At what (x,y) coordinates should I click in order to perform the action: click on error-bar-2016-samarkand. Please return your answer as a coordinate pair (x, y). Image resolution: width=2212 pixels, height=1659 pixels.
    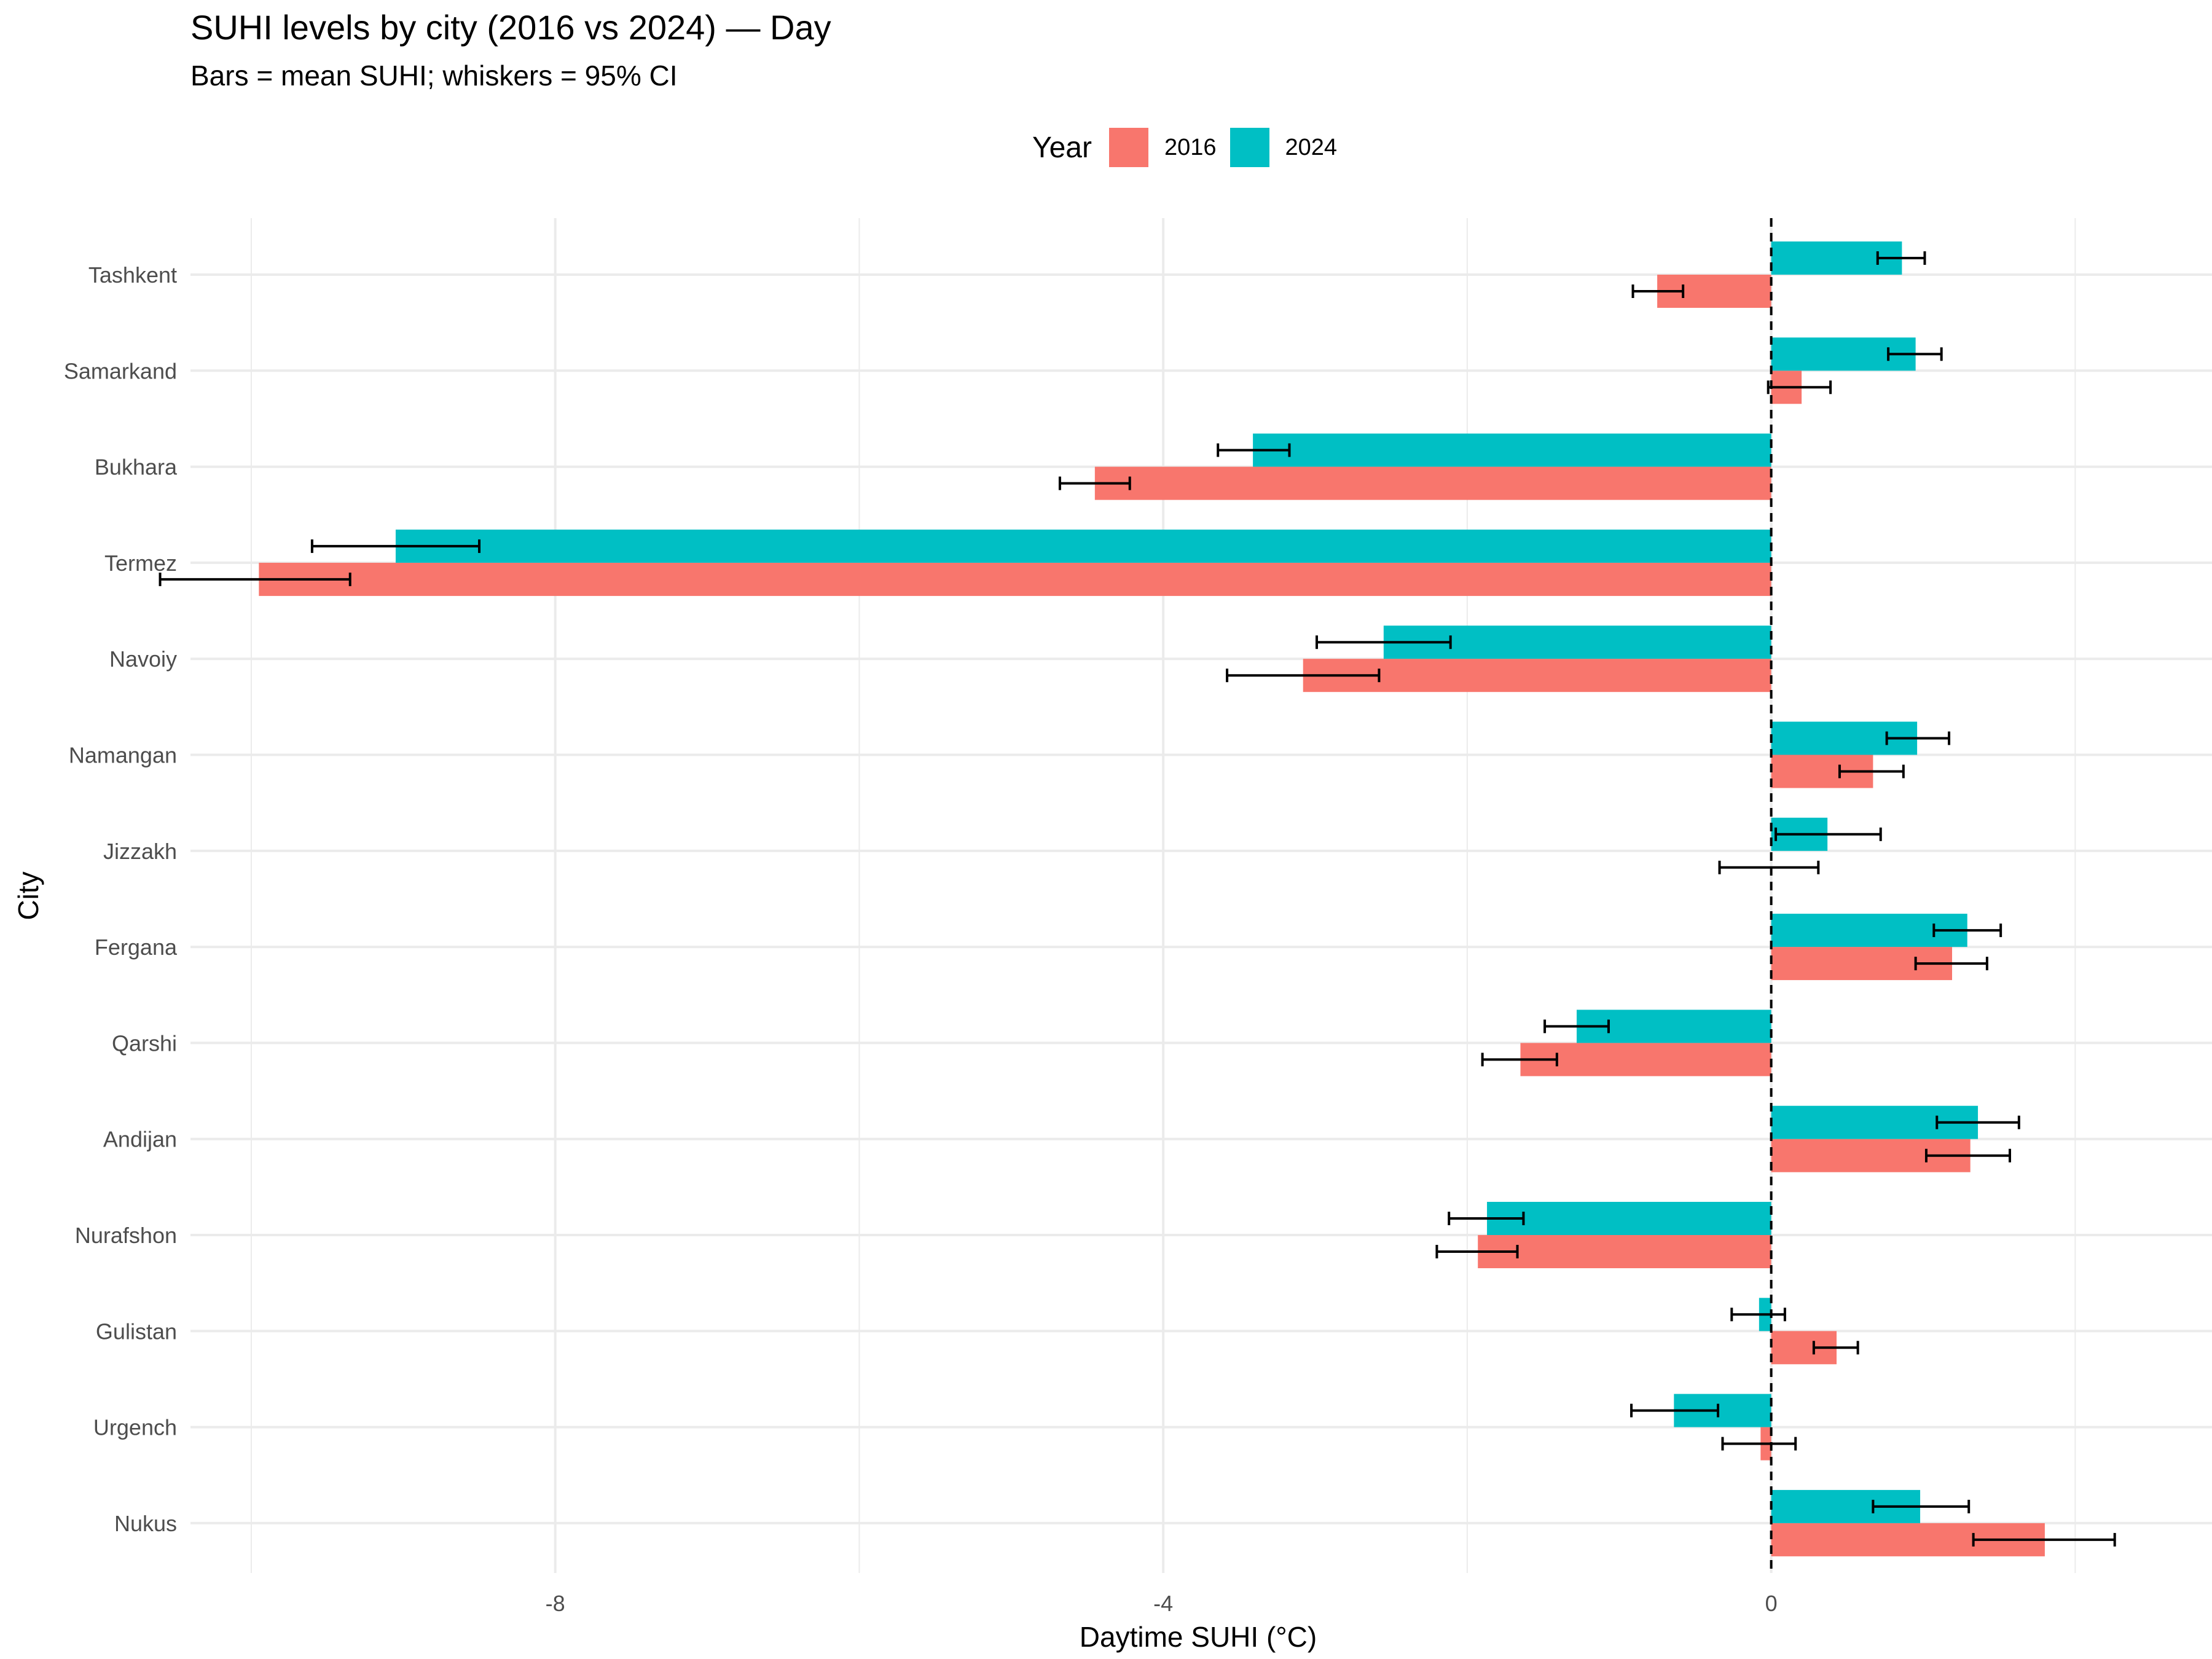
    Looking at the image, I should click on (1799, 387).